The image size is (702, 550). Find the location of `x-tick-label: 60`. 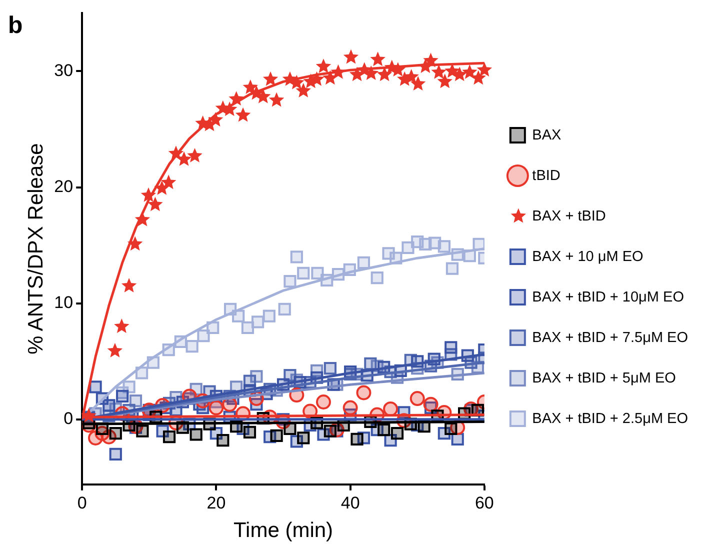

x-tick-label: 60 is located at coordinates (484, 502).